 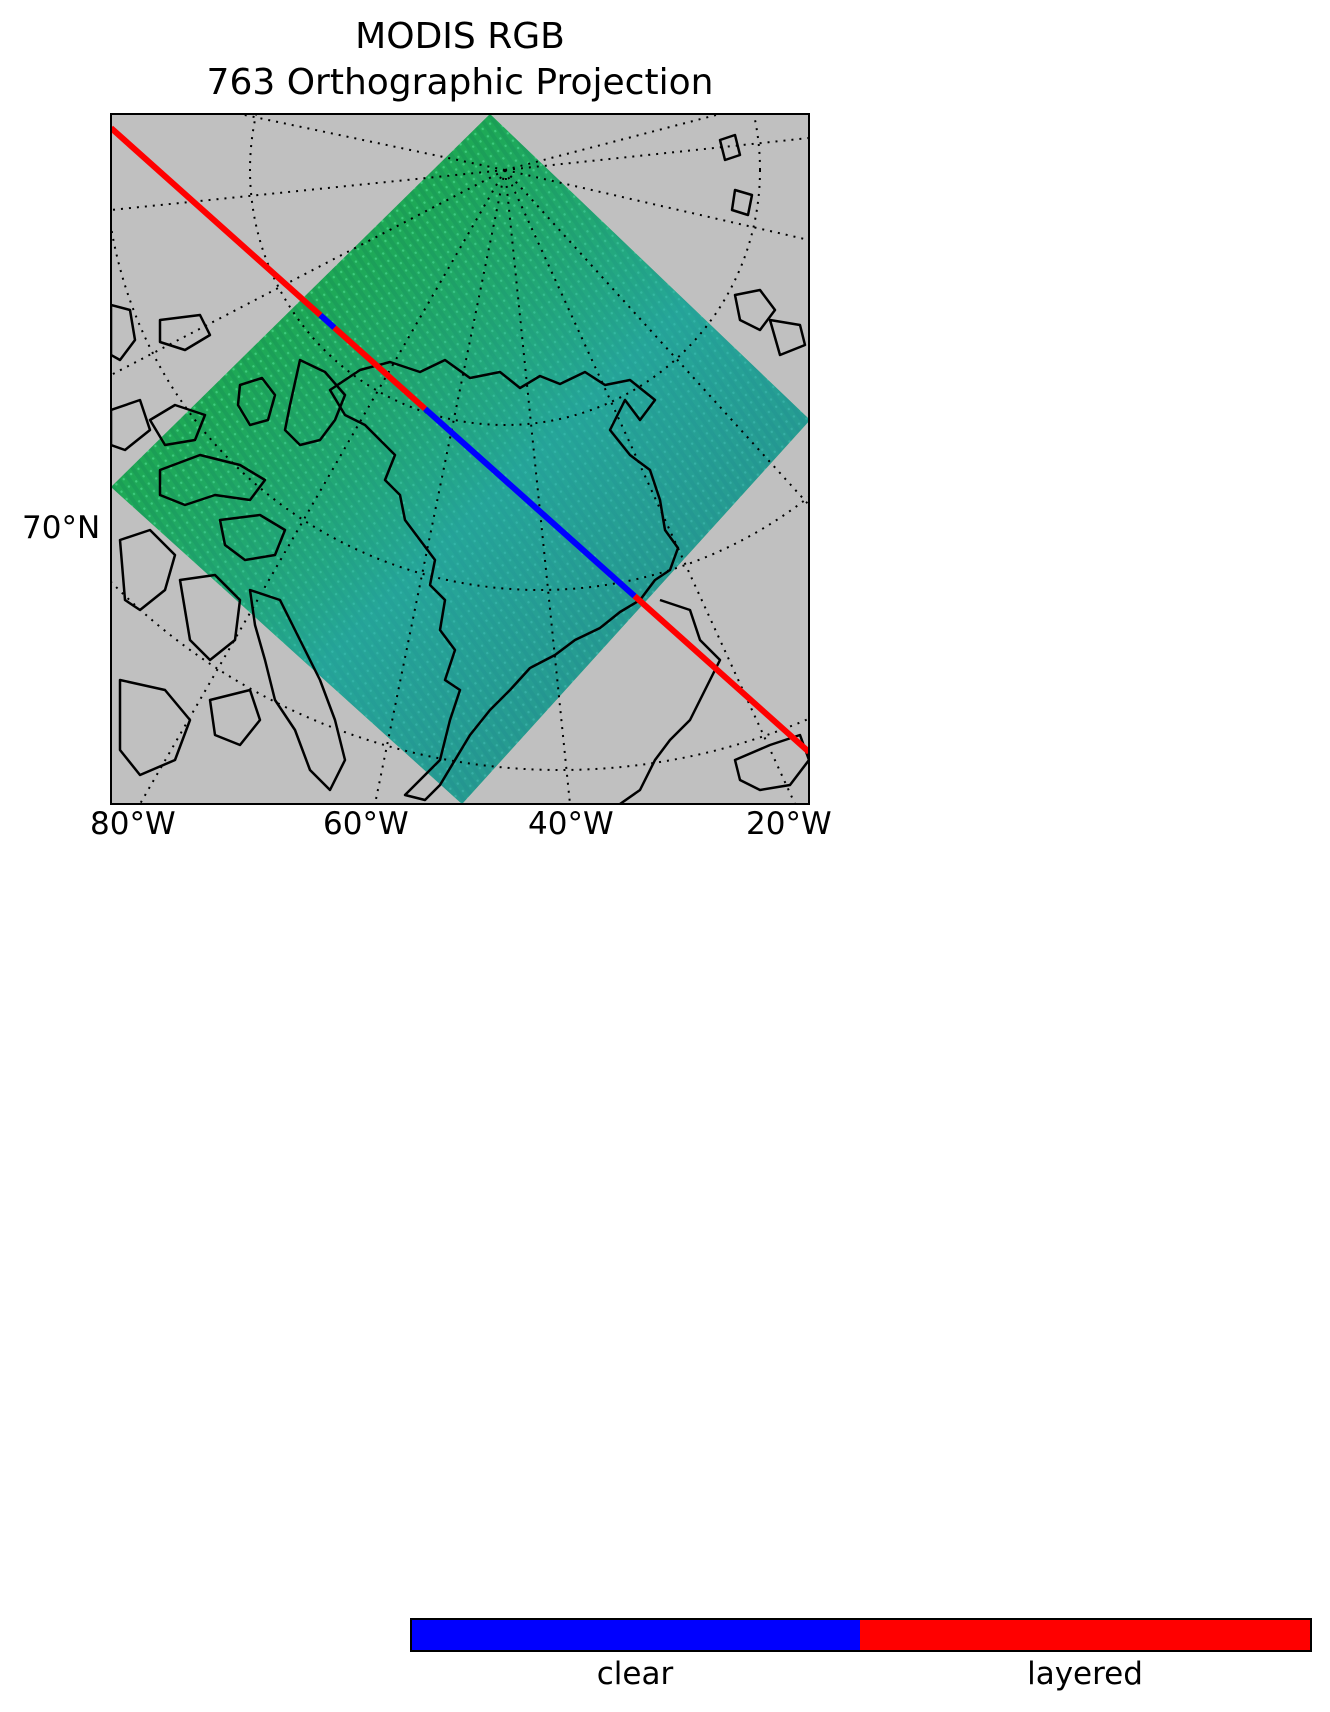 What do you see at coordinates (635, 1674) in the screenshot?
I see `colorbar-label-clear: clear` at bounding box center [635, 1674].